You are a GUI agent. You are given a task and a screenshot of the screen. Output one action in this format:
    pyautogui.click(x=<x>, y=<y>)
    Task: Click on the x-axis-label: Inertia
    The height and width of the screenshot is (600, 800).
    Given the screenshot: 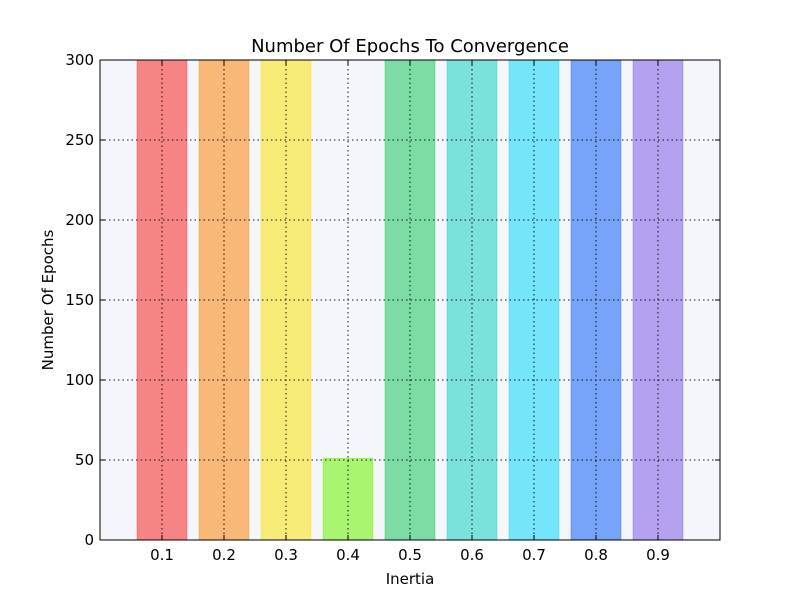 What is the action you would take?
    pyautogui.click(x=410, y=579)
    